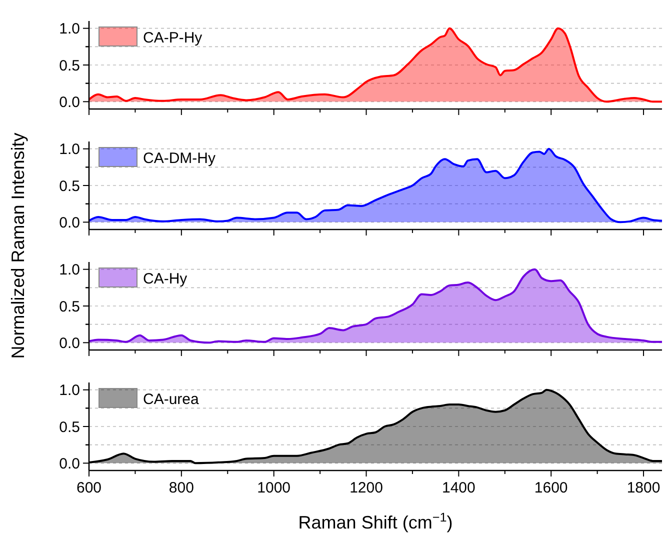  Describe the element at coordinates (18, 245) in the screenshot. I see `y-axis-title: Normalized Raman Intensity` at that location.